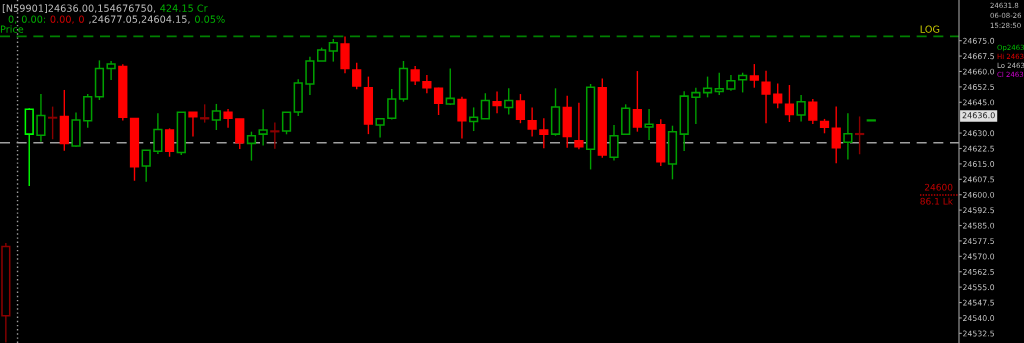 The height and width of the screenshot is (343, 1024). Describe the element at coordinates (938, 187) in the screenshot. I see `annotation: 24600` at that location.